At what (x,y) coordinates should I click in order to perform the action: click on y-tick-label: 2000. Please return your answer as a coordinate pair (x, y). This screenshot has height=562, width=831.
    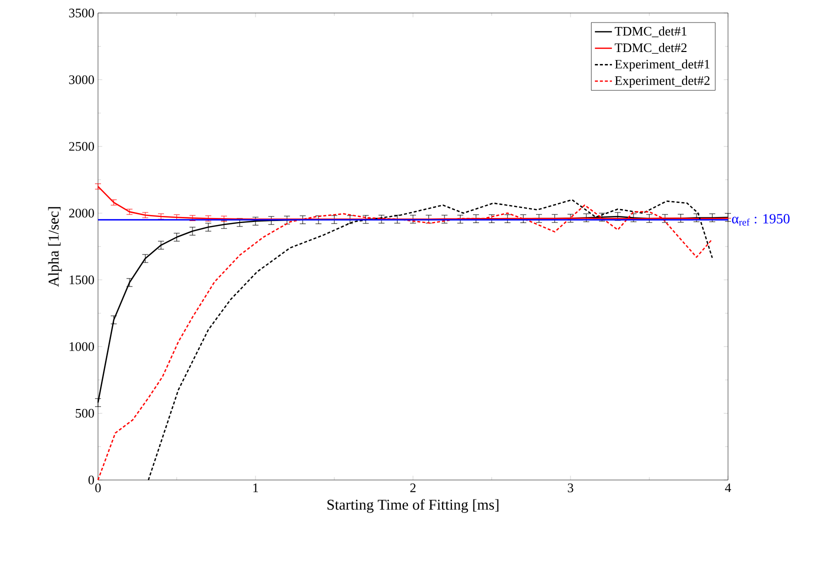
    Looking at the image, I should click on (81, 213).